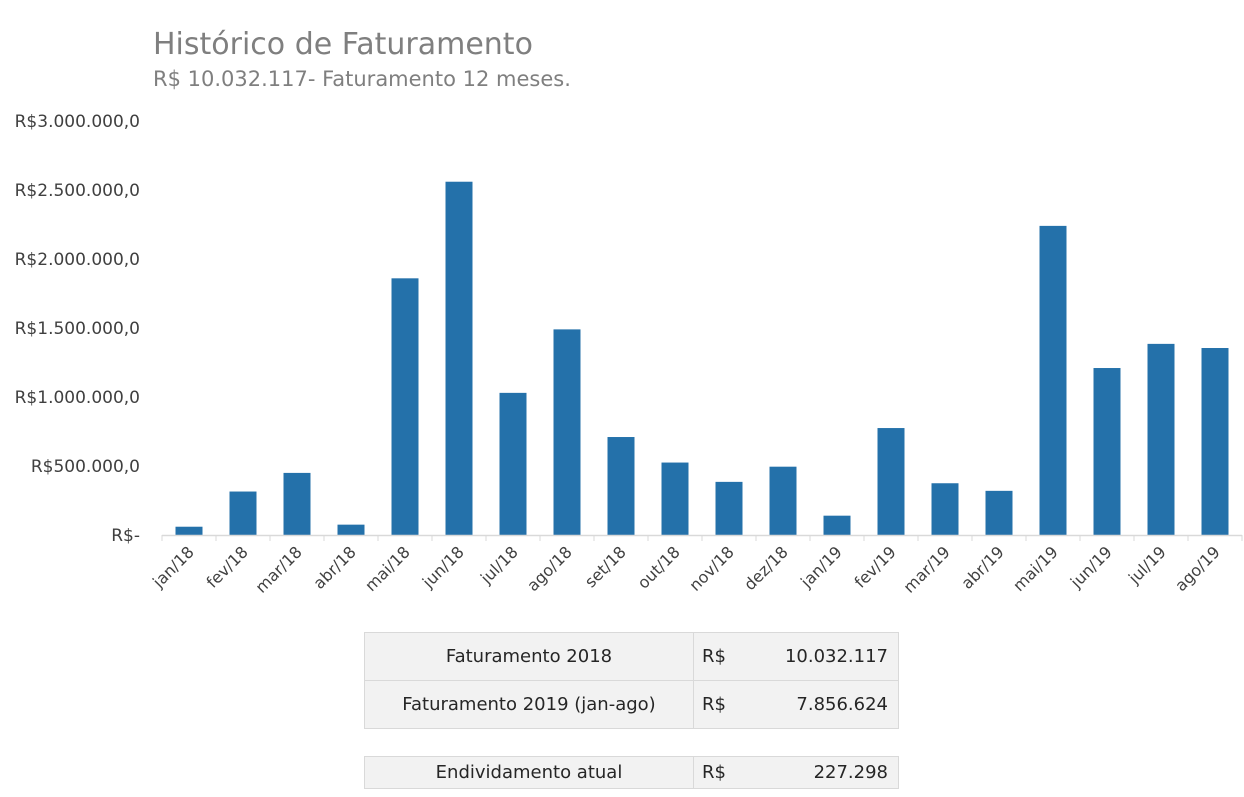 This screenshot has width=1244, height=797. What do you see at coordinates (549, 568) in the screenshot?
I see `x-tick-label: ago/18` at bounding box center [549, 568].